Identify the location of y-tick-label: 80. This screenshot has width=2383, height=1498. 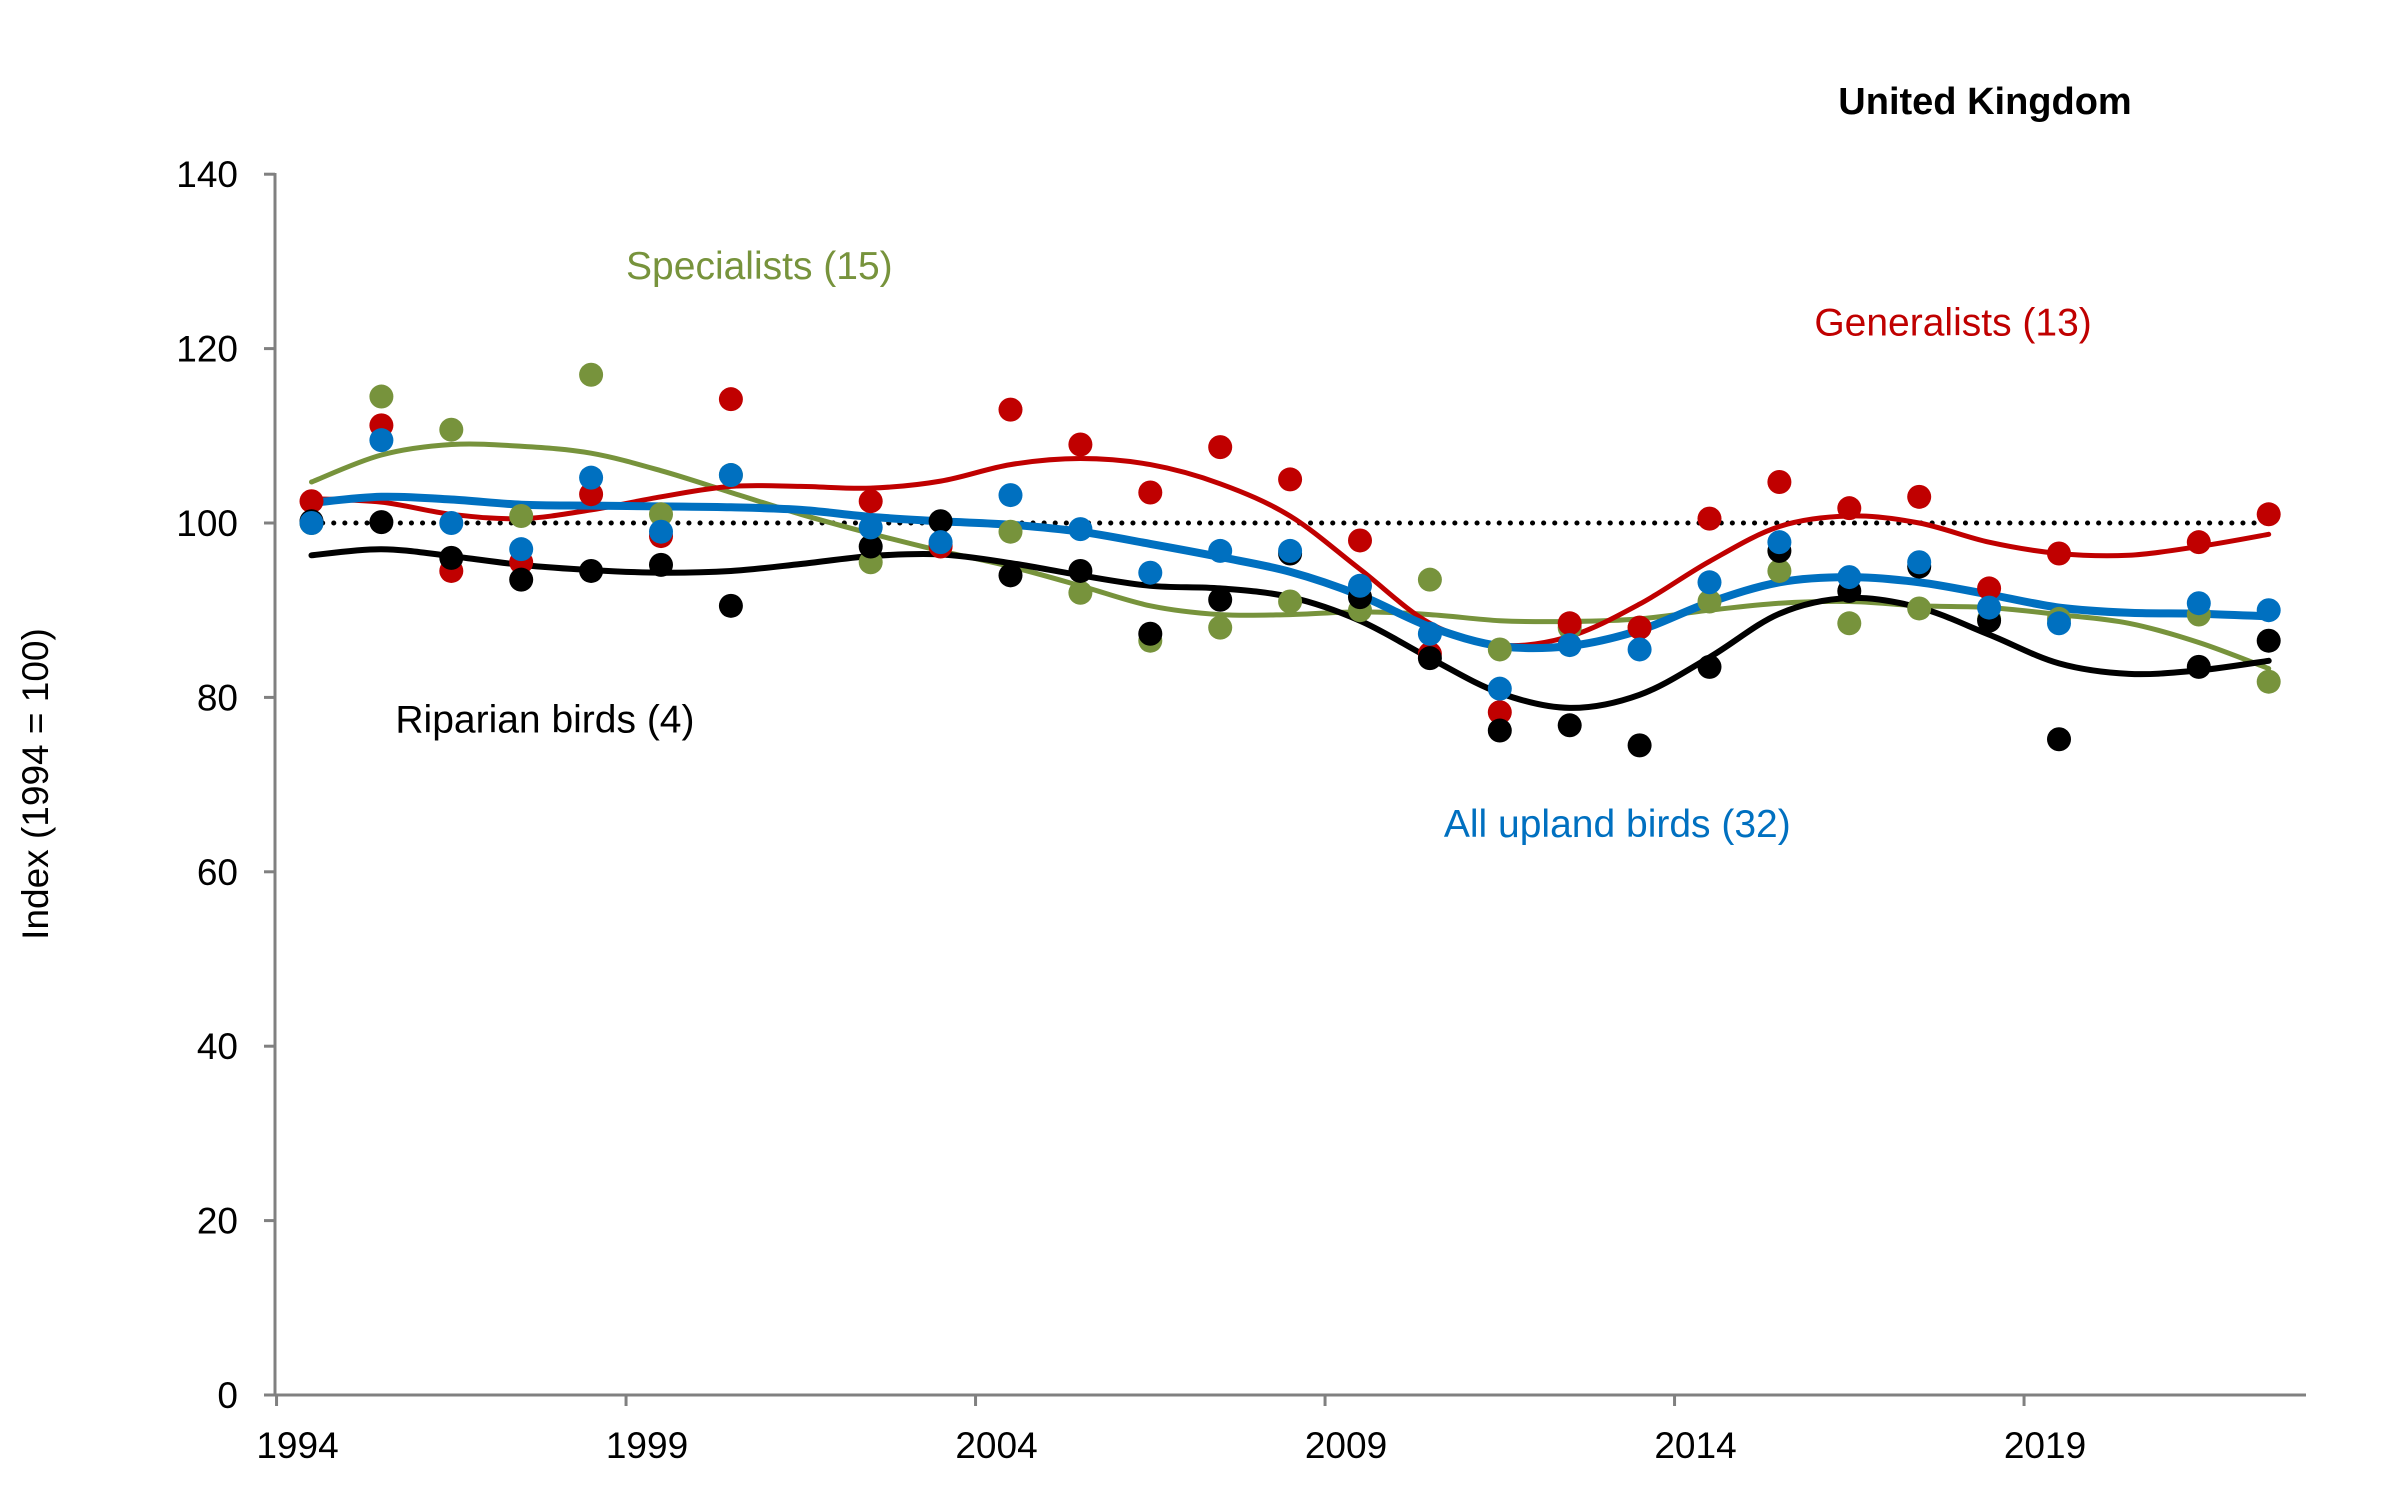
(217, 697).